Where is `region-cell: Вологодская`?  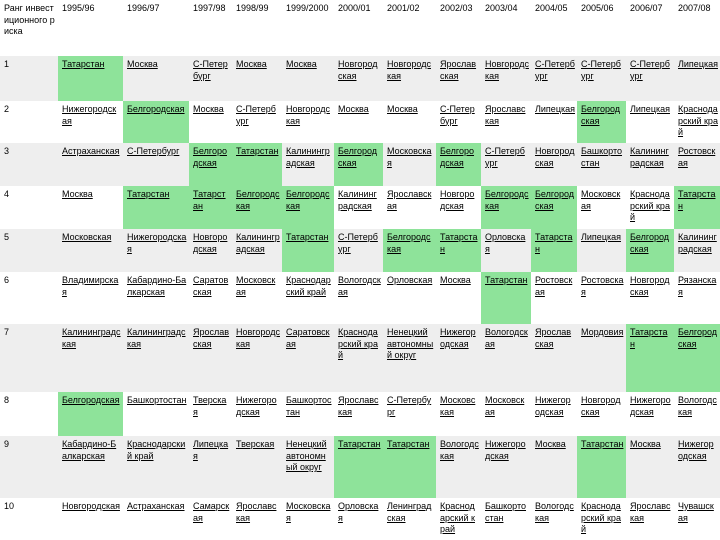
region-cell: Вологодская is located at coordinates (358, 298).